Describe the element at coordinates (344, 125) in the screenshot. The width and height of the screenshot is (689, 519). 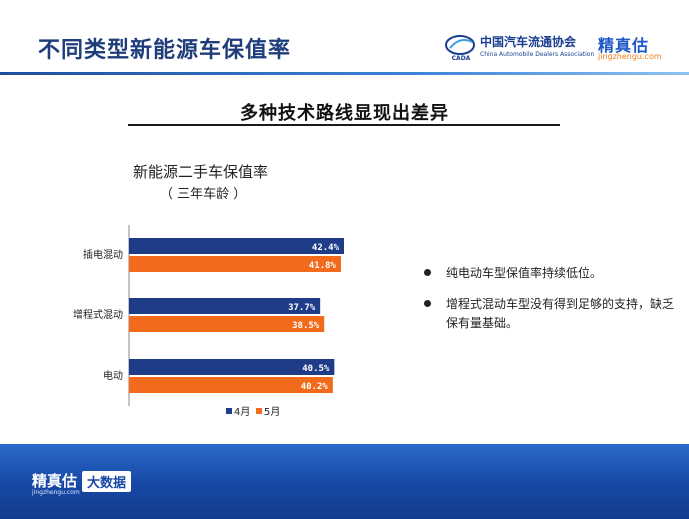
I see `subtitle-underline` at that location.